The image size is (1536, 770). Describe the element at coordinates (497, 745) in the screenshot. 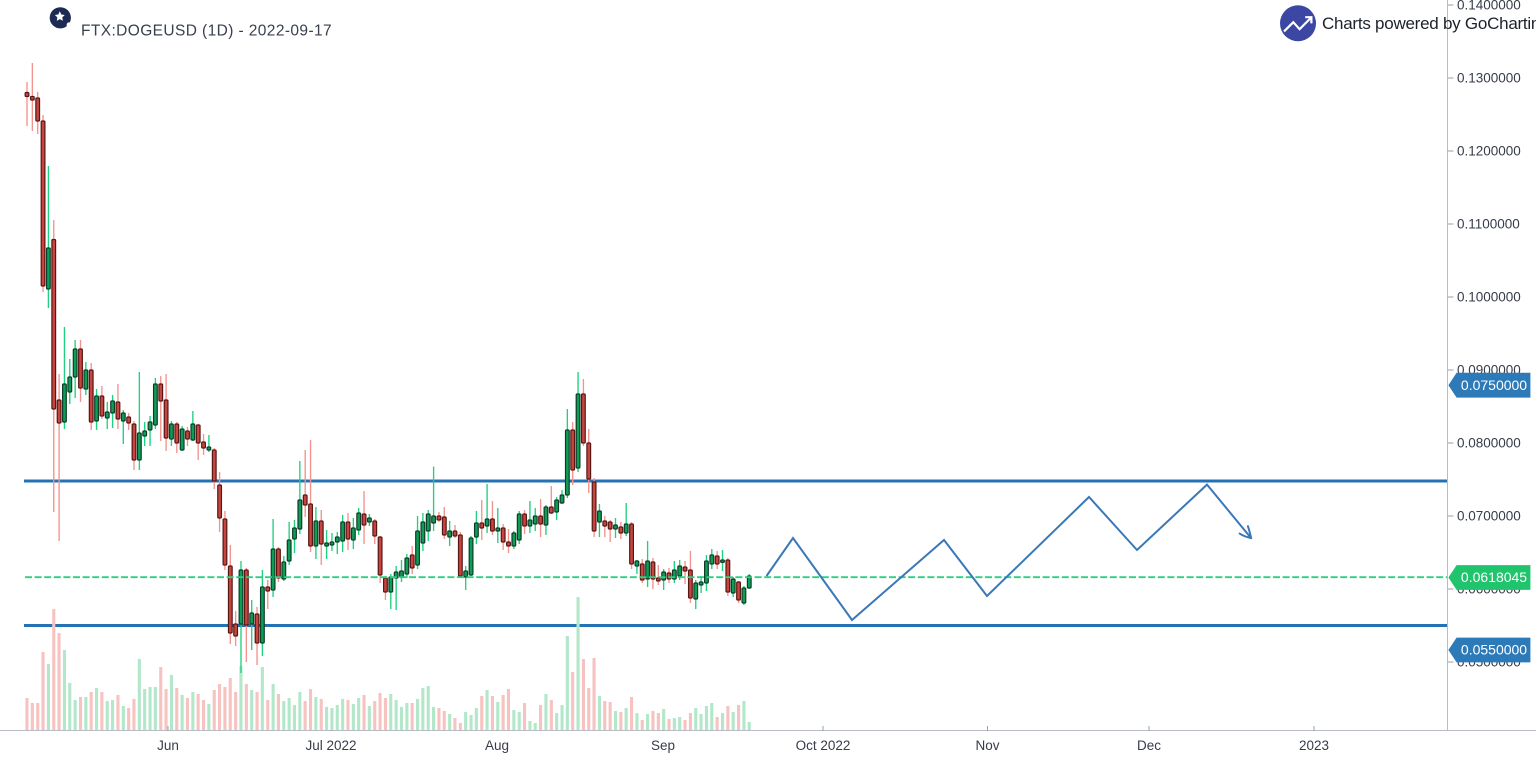

I see `svg-text: Aug` at that location.